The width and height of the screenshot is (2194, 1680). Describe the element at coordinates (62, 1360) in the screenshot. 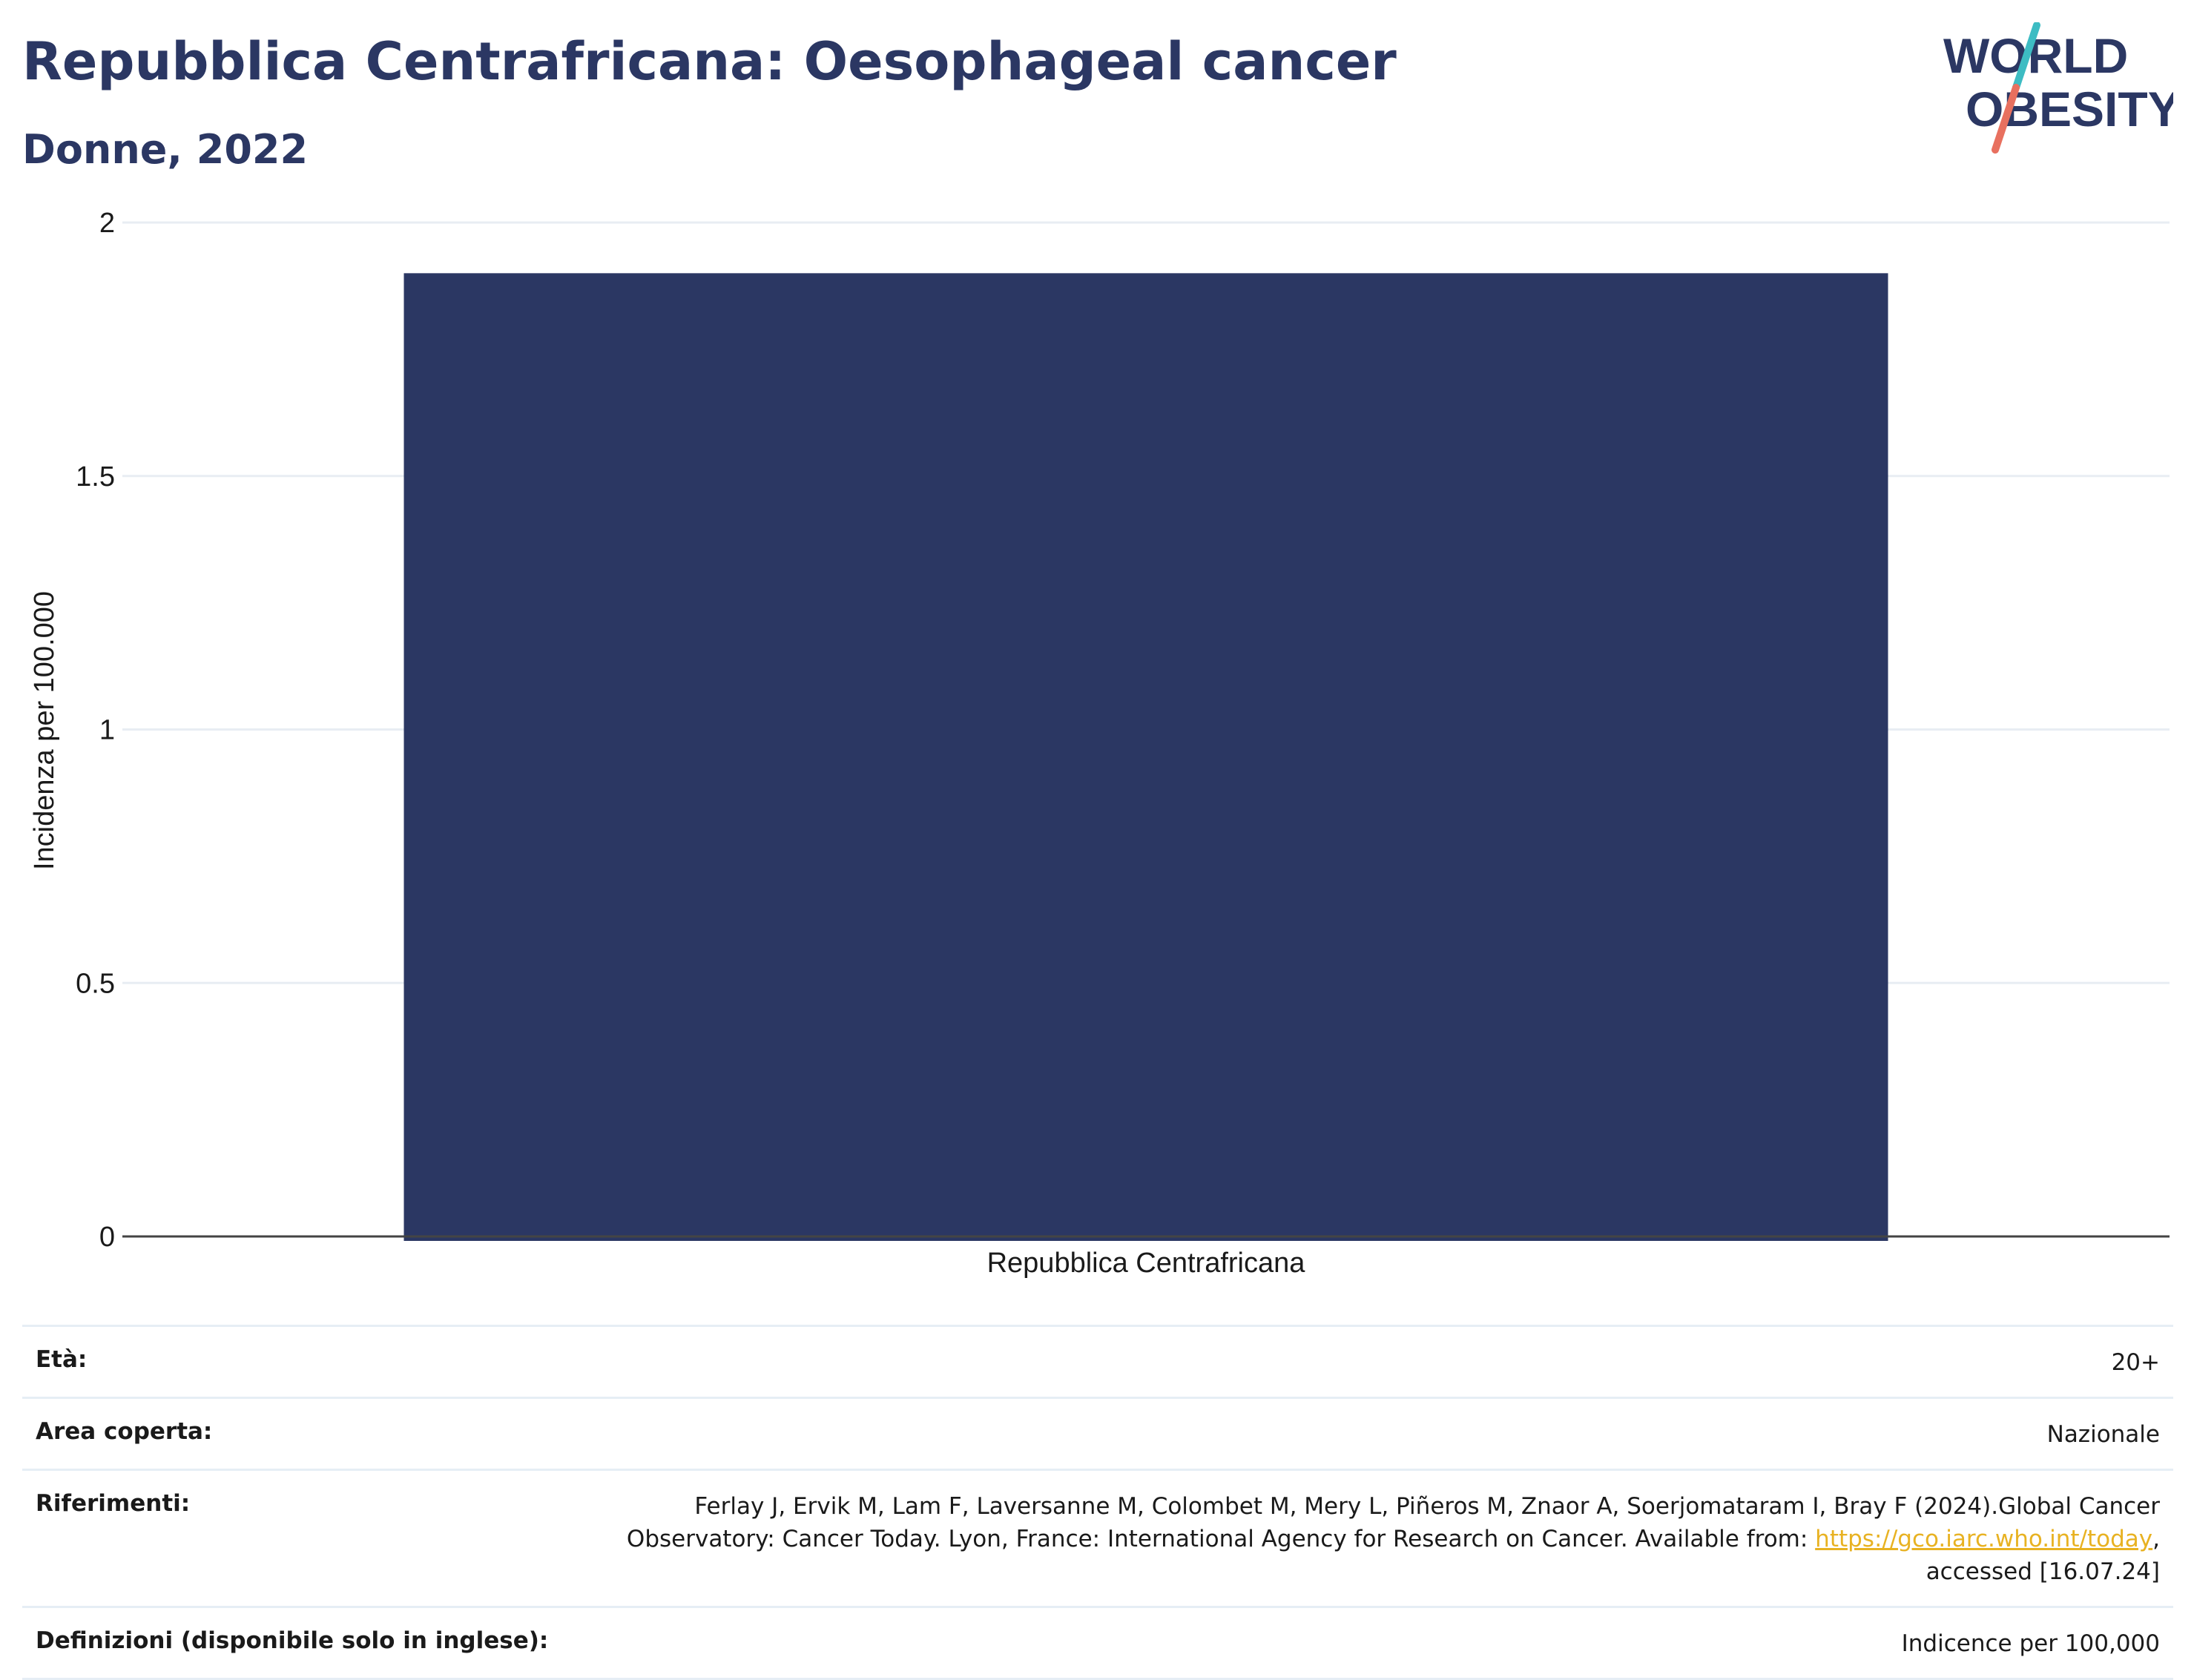

I see `age-label: Età:` at that location.